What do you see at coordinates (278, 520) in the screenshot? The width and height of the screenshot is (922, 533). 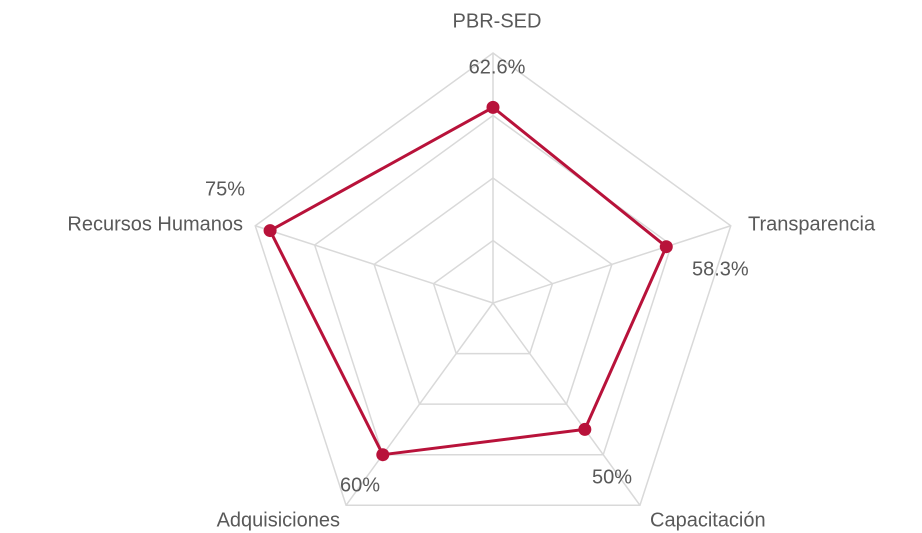 I see `category-label: Adquisiciones` at bounding box center [278, 520].